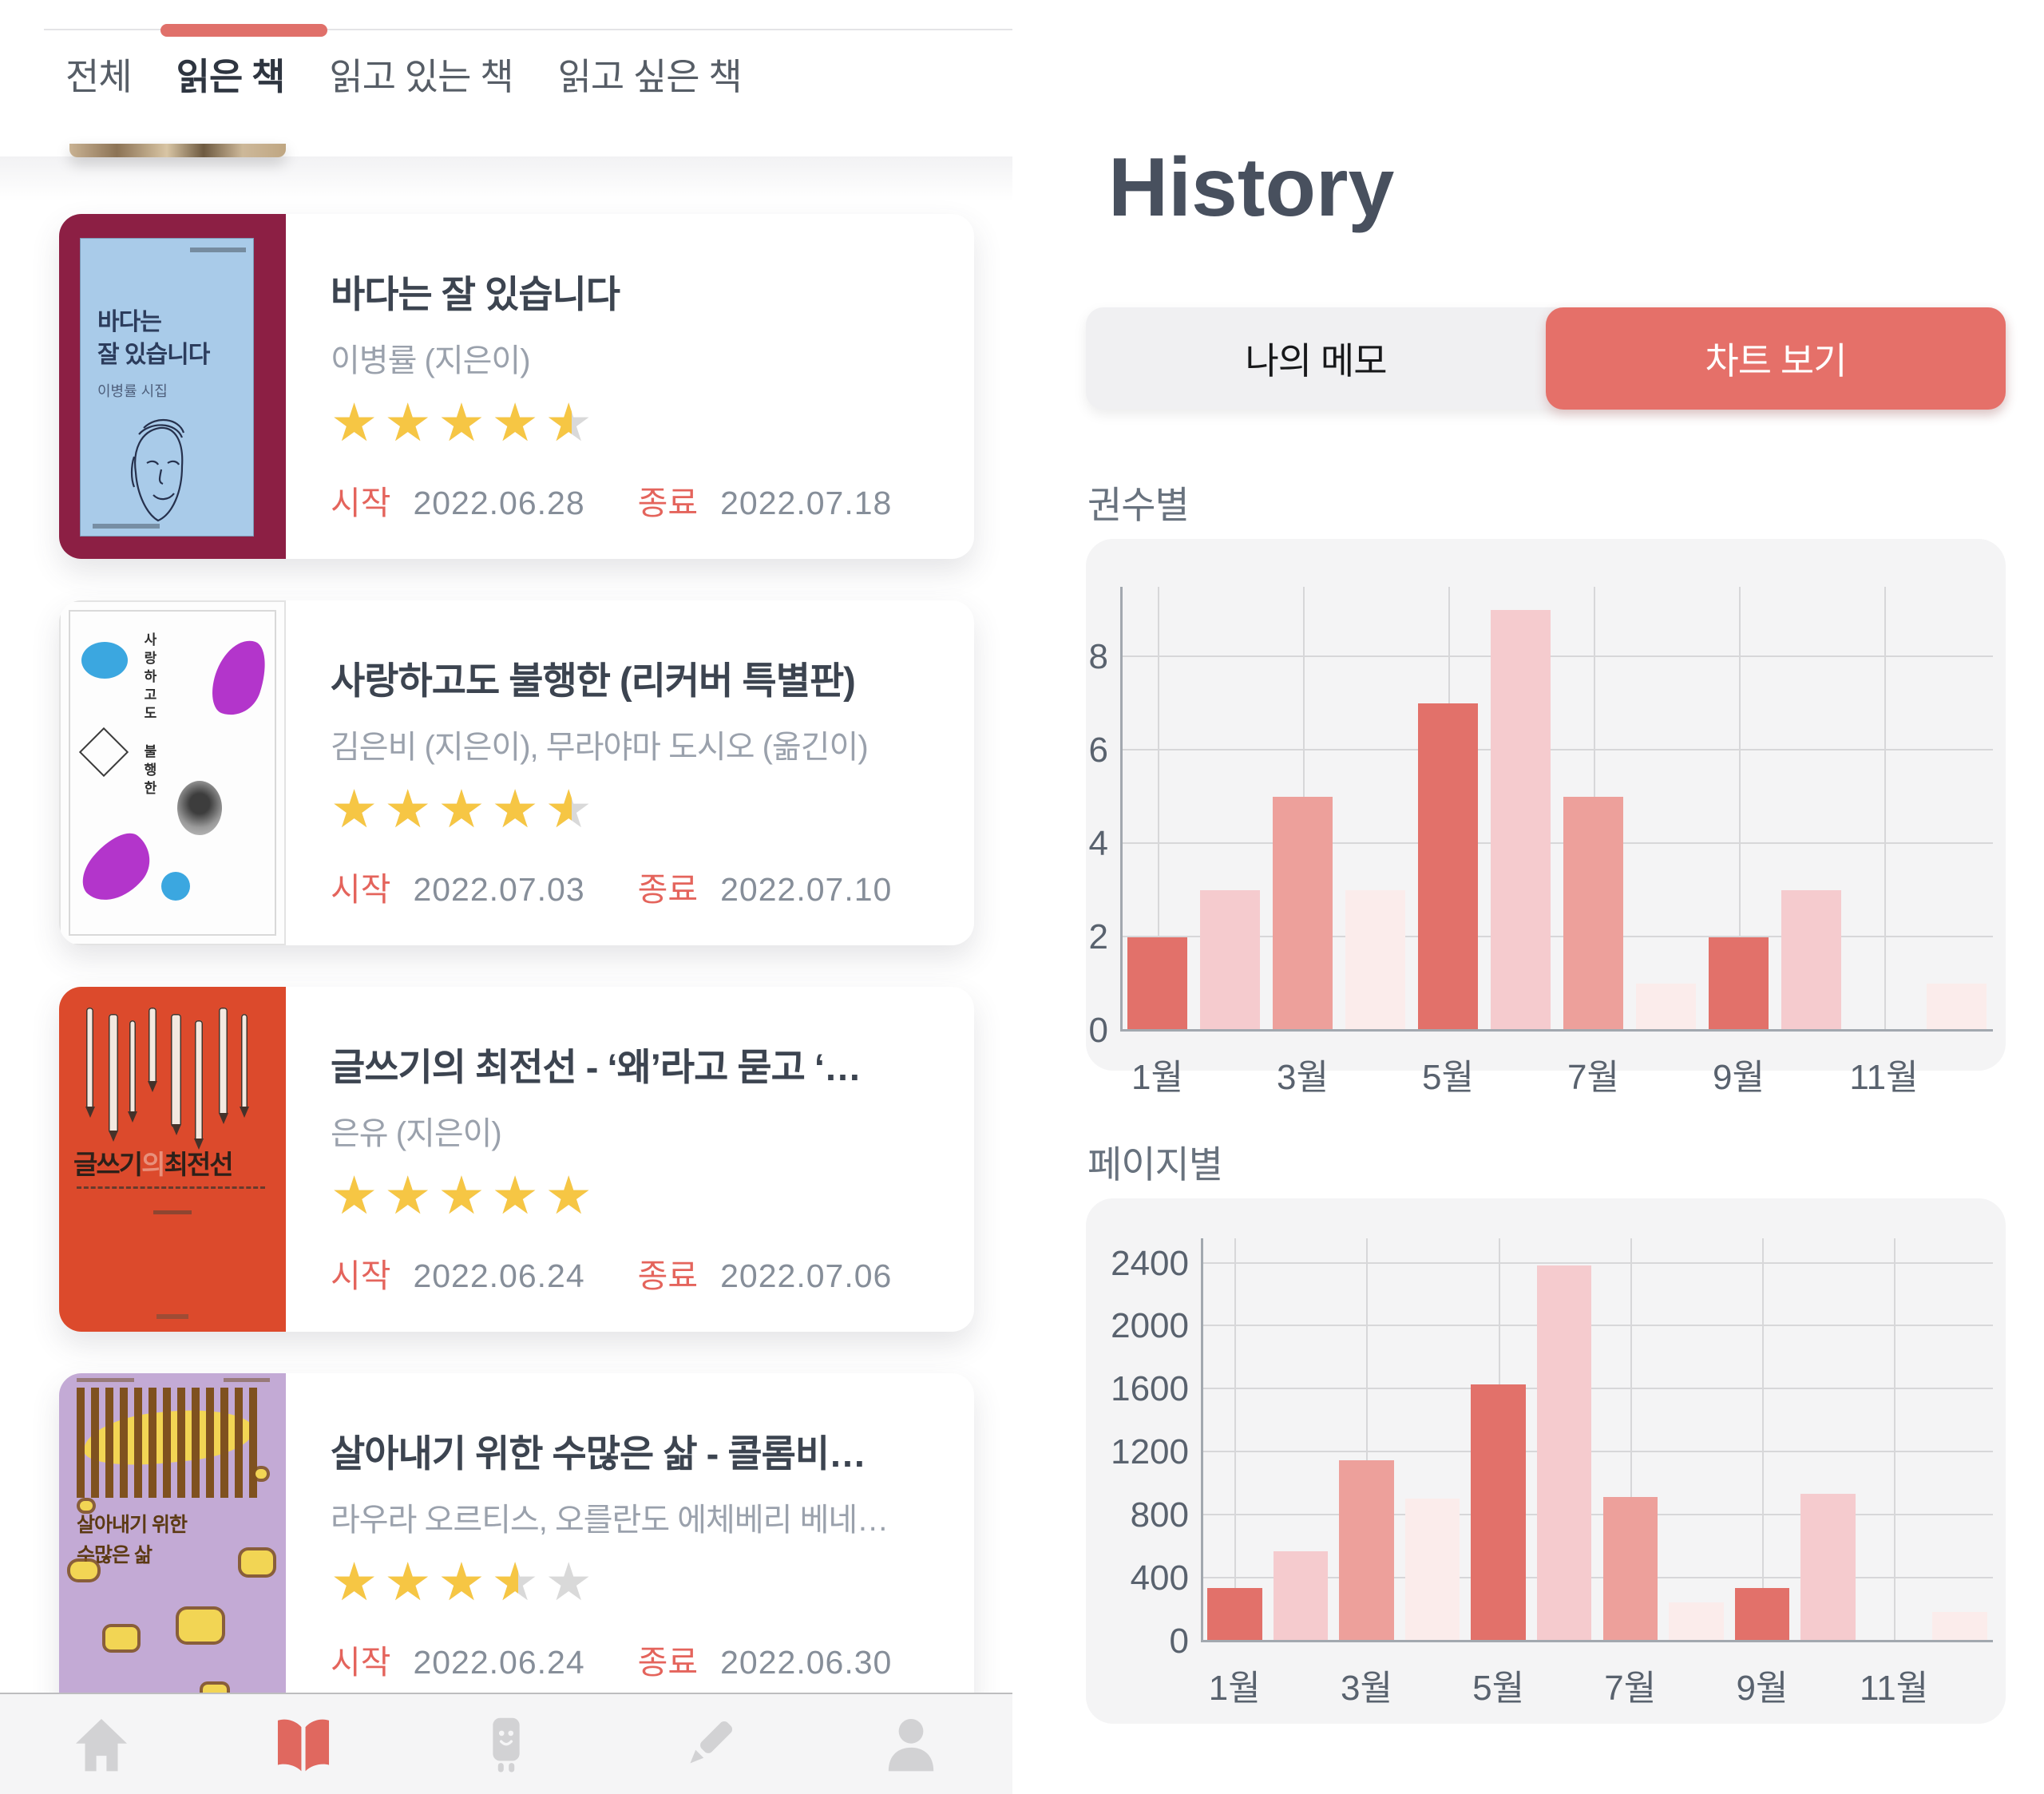 The height and width of the screenshot is (1794, 2044). Describe the element at coordinates (1155, 1164) in the screenshot. I see `chart-title-2: 페이지별` at that location.